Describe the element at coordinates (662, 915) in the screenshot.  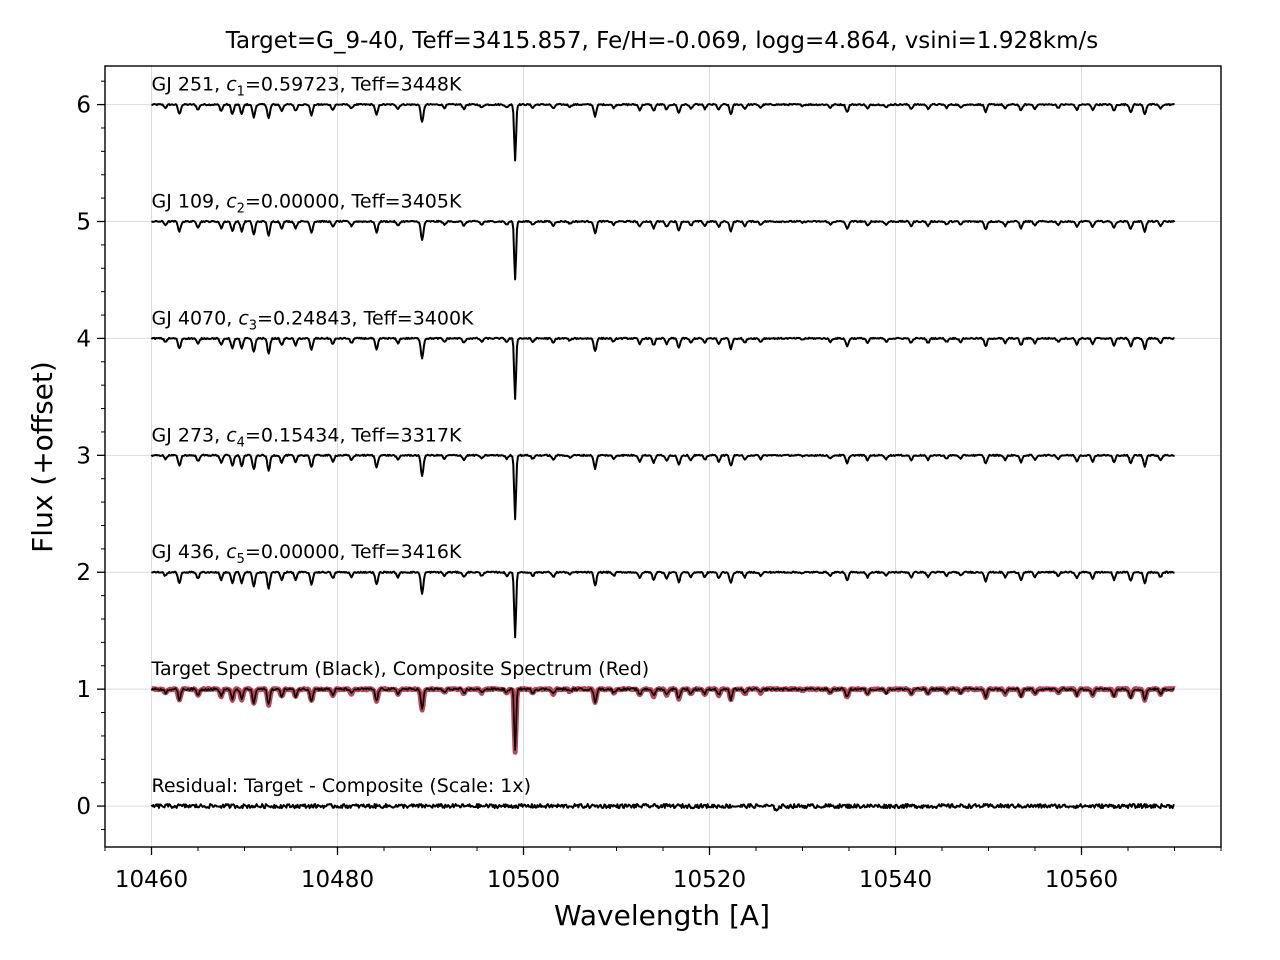
I see `x-axis-label: Wavelength [A]` at that location.